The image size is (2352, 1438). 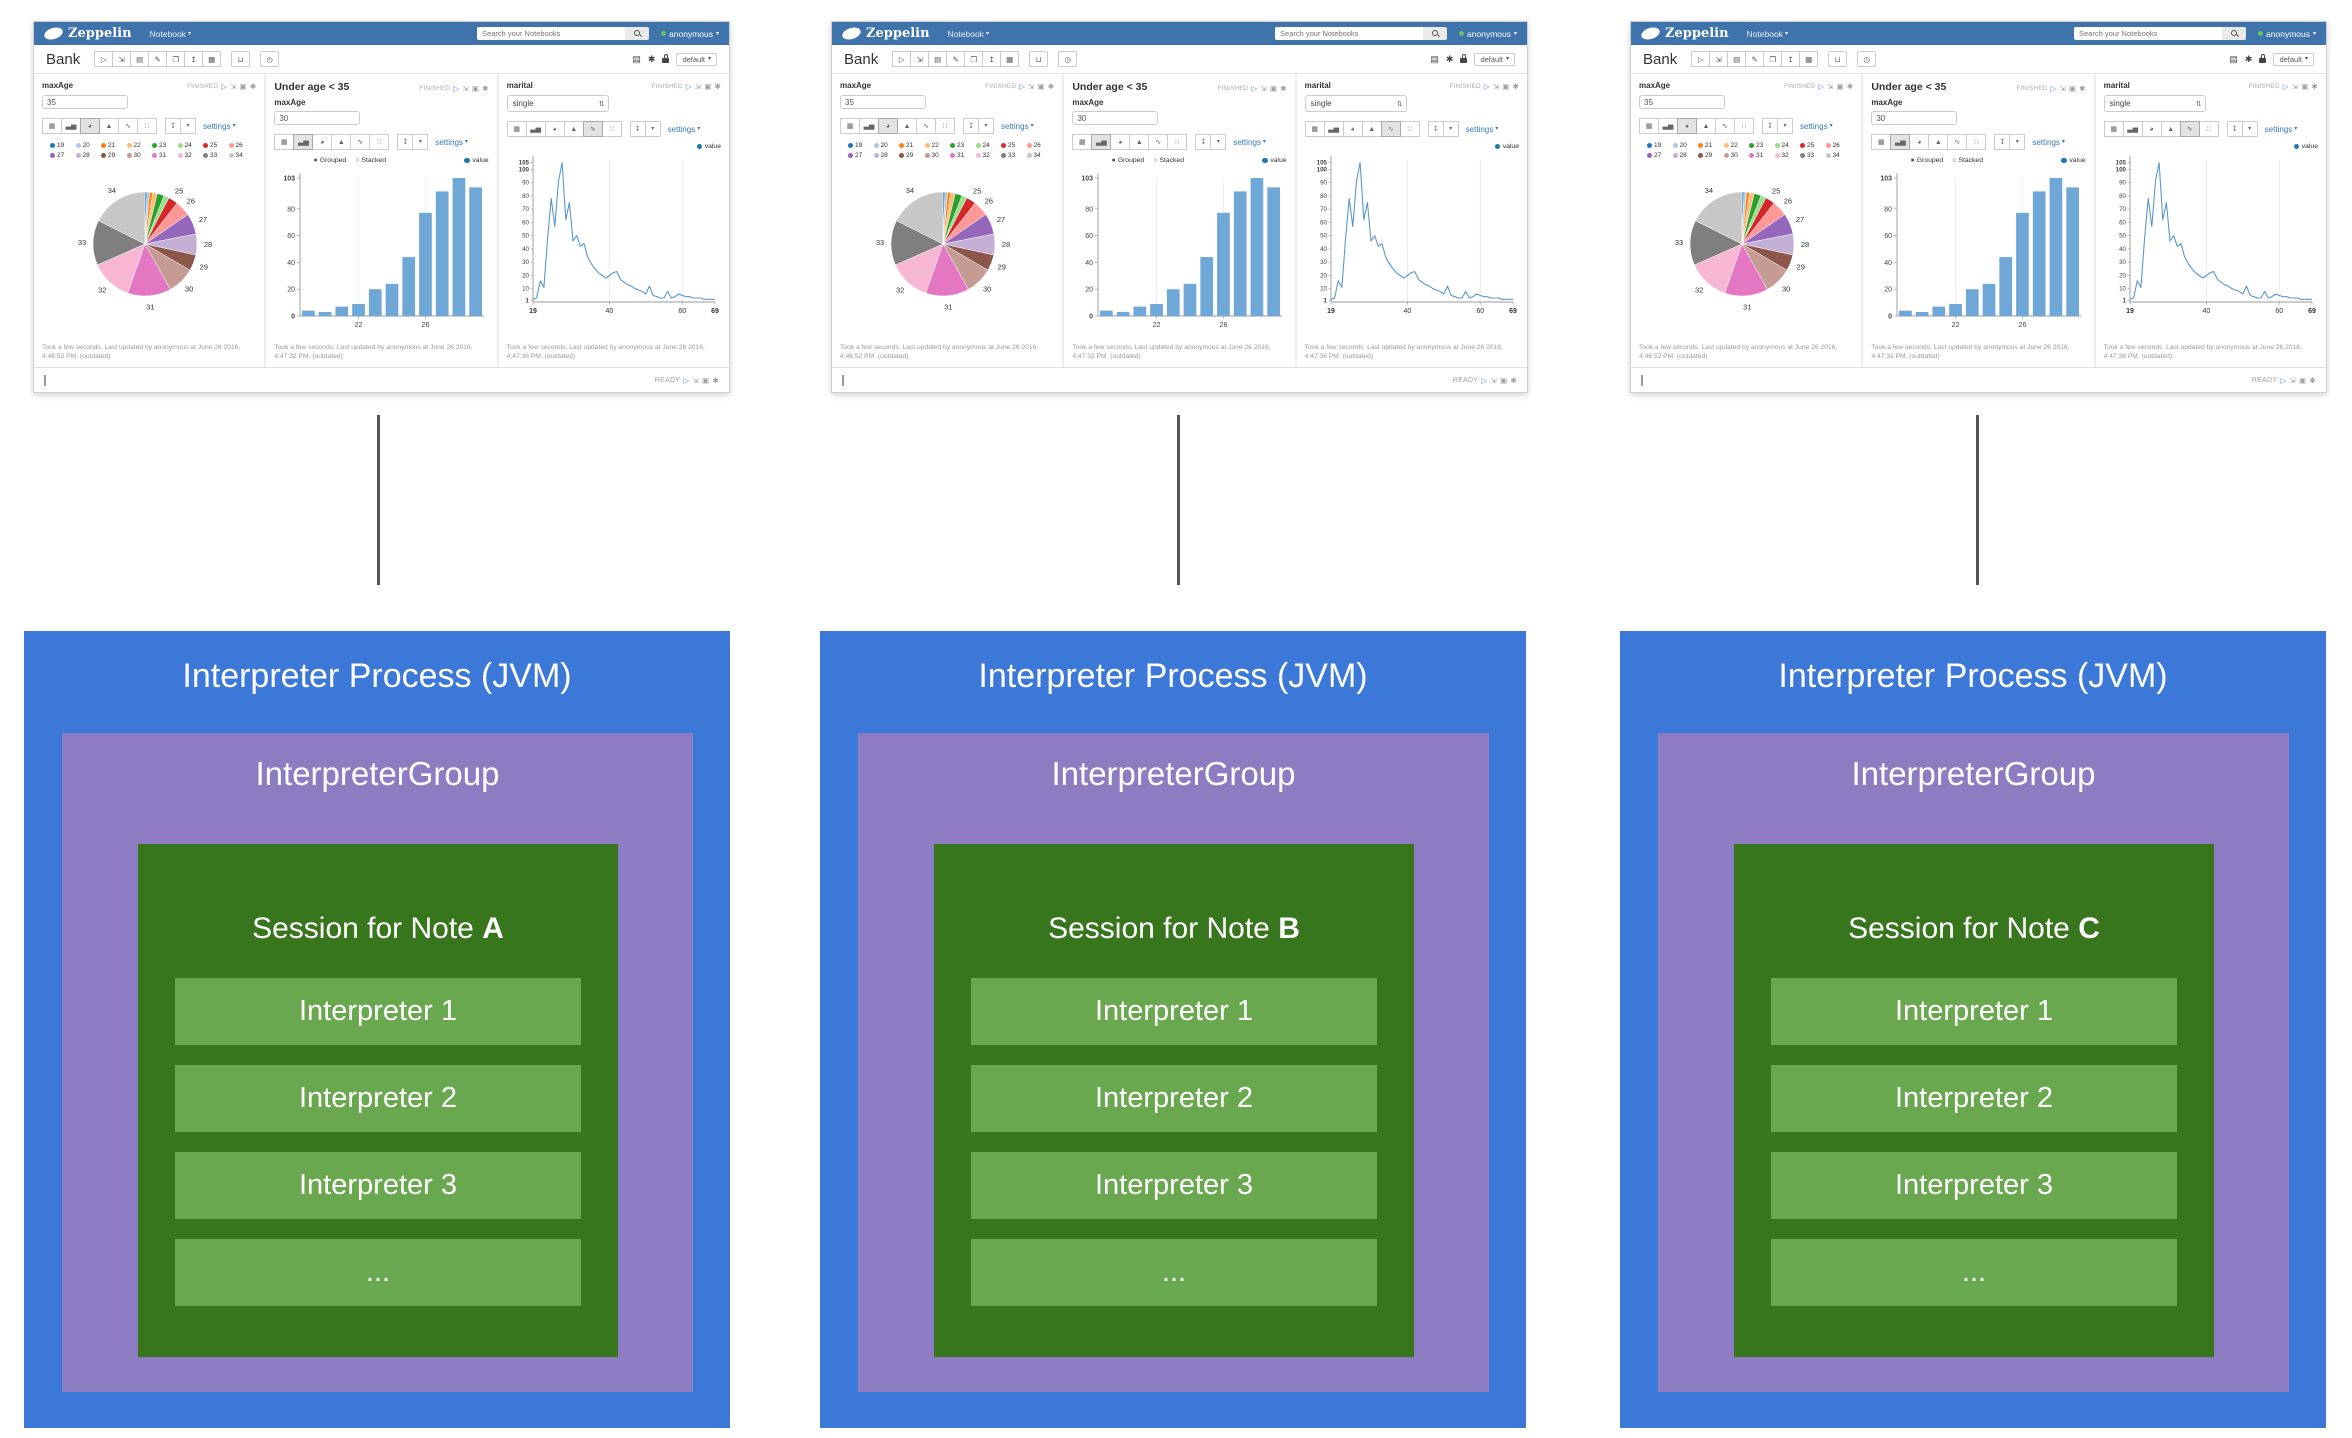 I want to click on legend-item: 31, so click(x=165, y=155).